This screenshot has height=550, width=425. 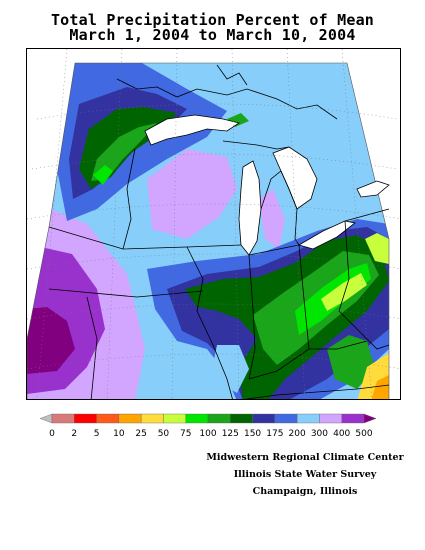 What do you see at coordinates (308, 360) in the screenshot?
I see `border-oh-ky` at bounding box center [308, 360].